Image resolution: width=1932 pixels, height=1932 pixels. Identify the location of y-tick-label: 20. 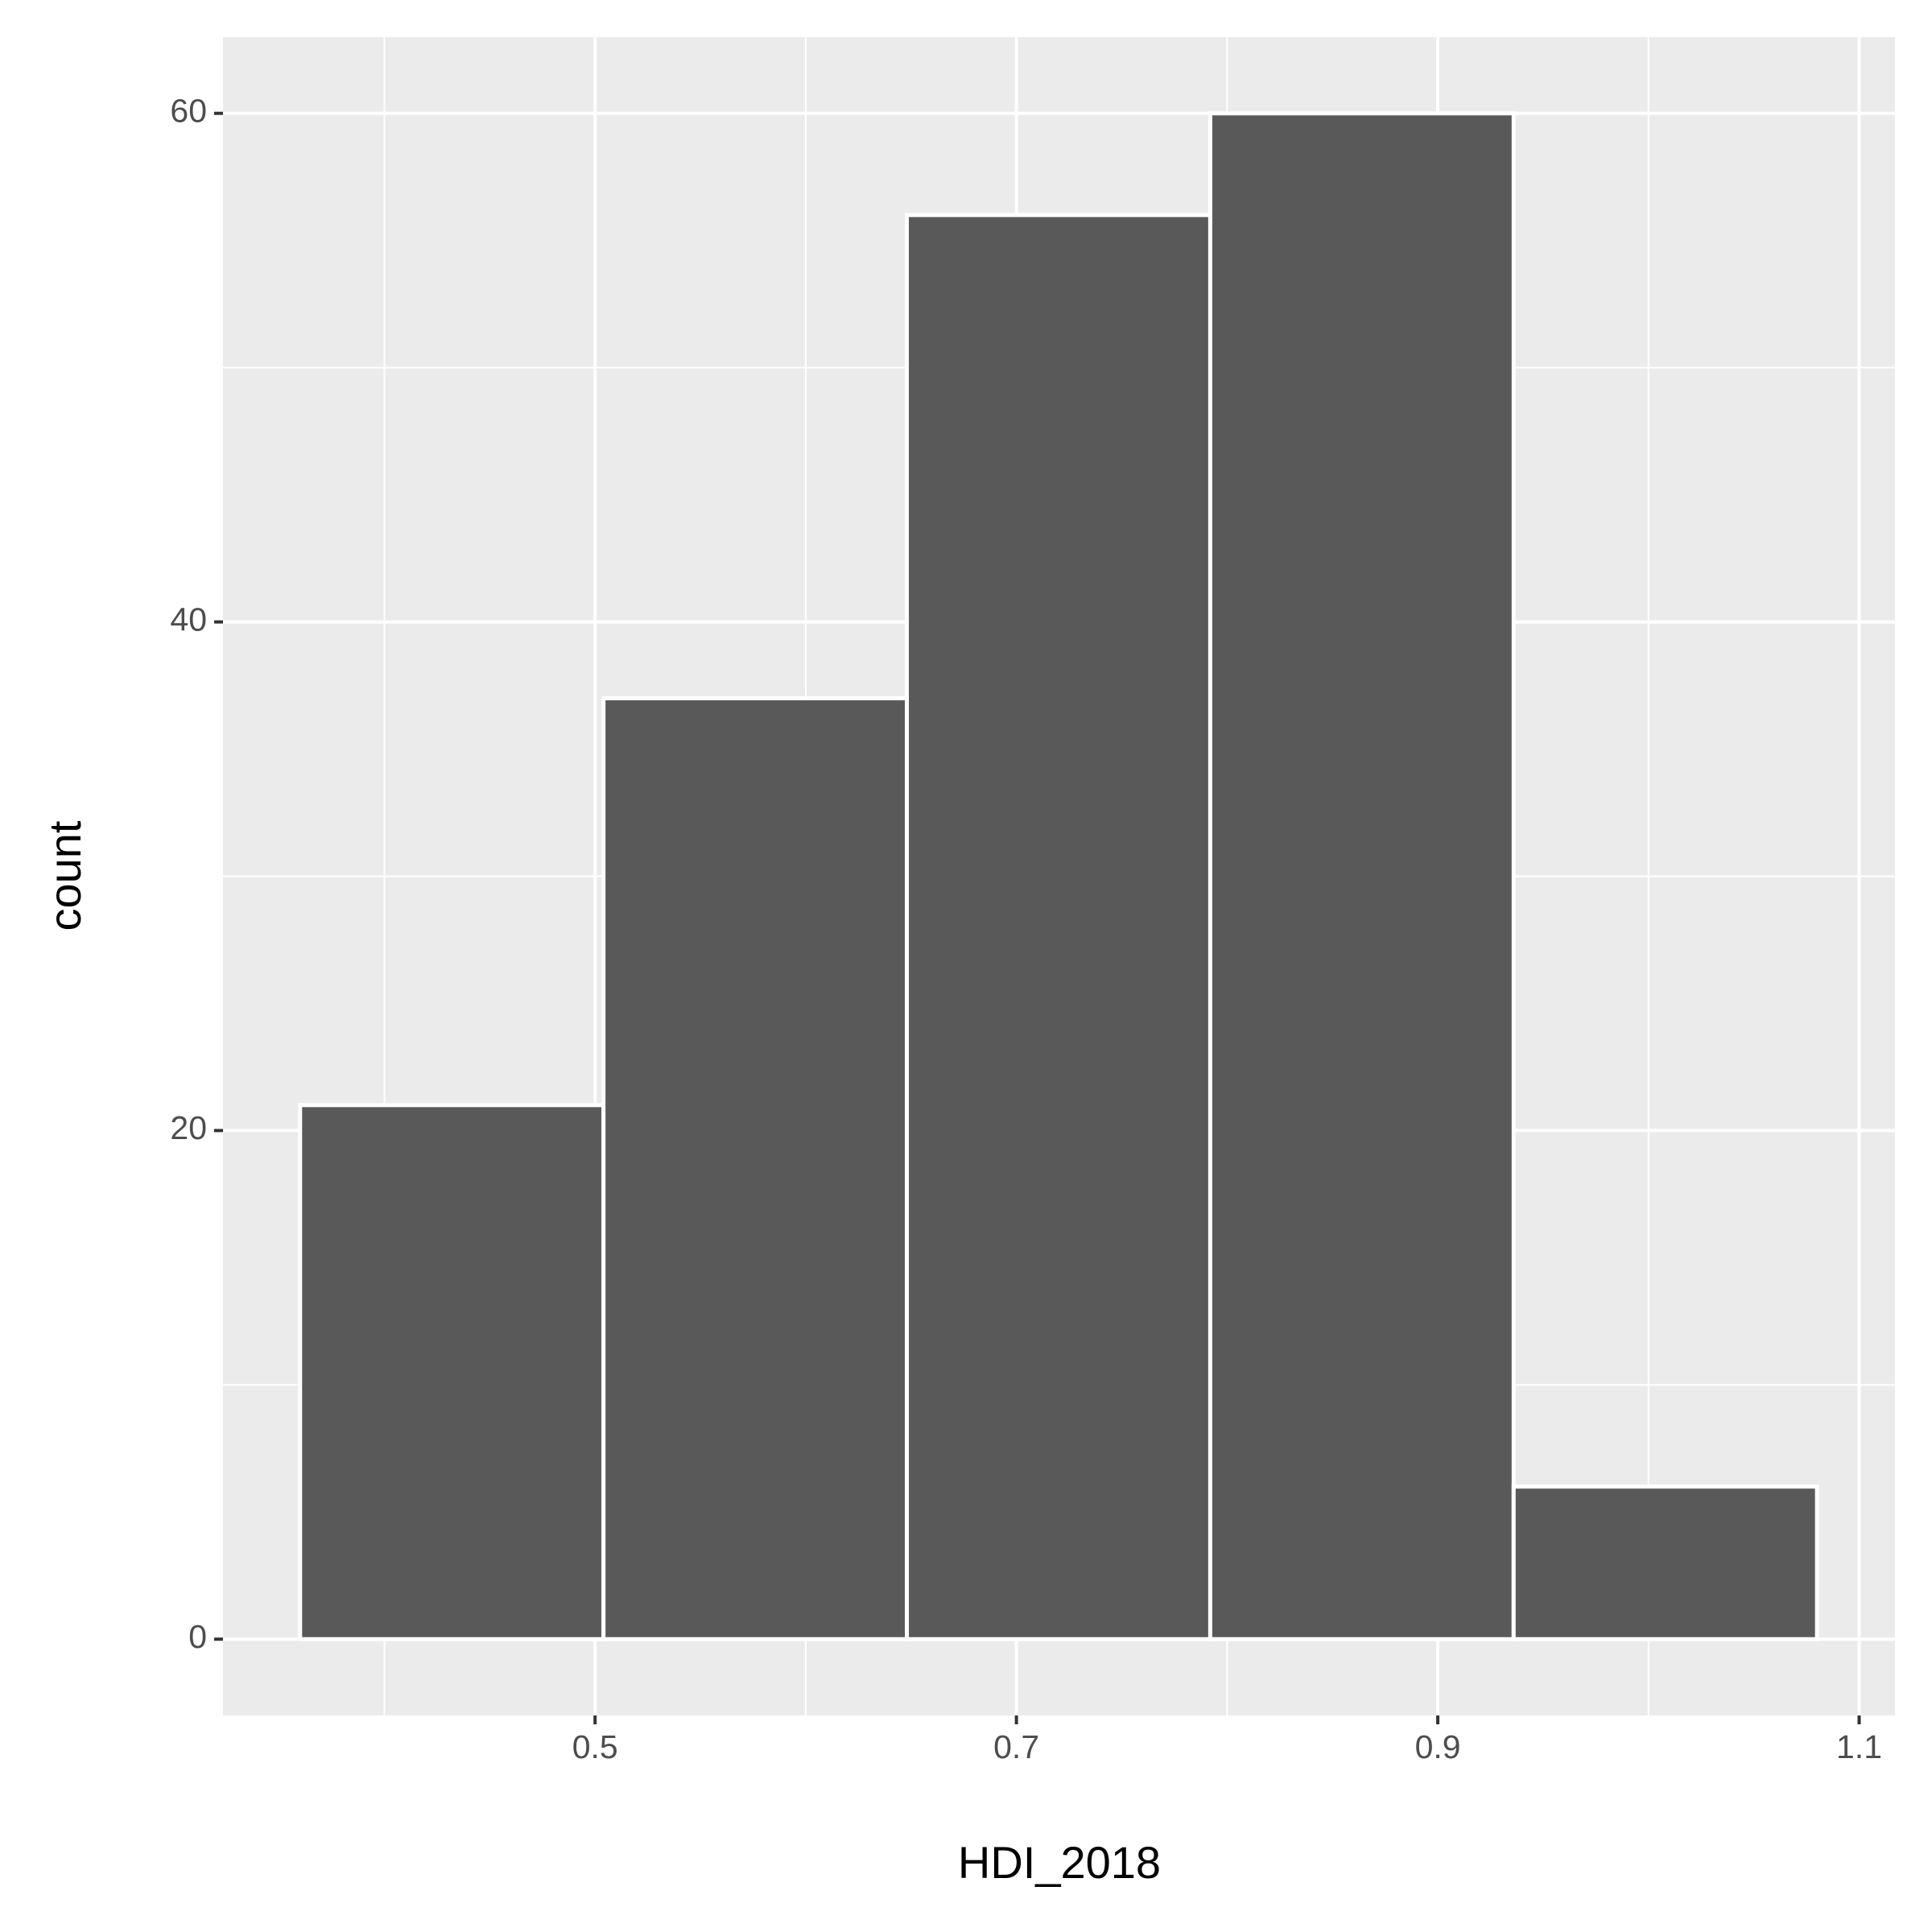
(188, 1127).